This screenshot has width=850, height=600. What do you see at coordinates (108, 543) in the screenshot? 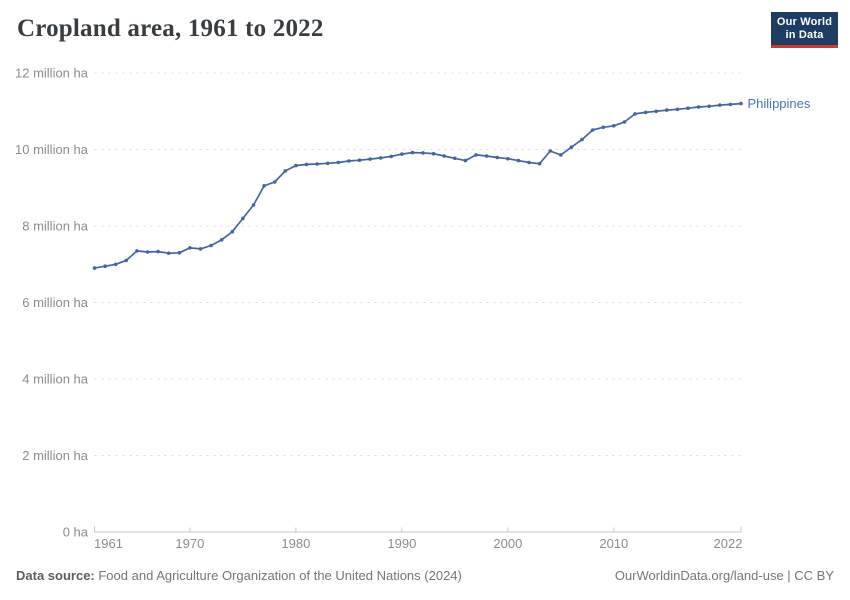
I see `x-axis-label: 1961` at bounding box center [108, 543].